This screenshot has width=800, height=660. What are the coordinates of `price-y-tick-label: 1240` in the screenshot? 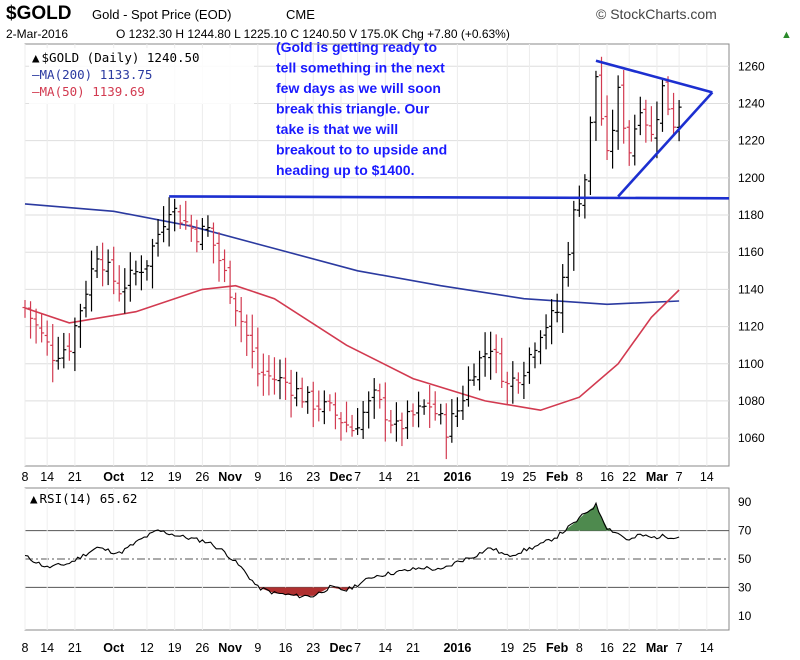 It's located at (751, 103).